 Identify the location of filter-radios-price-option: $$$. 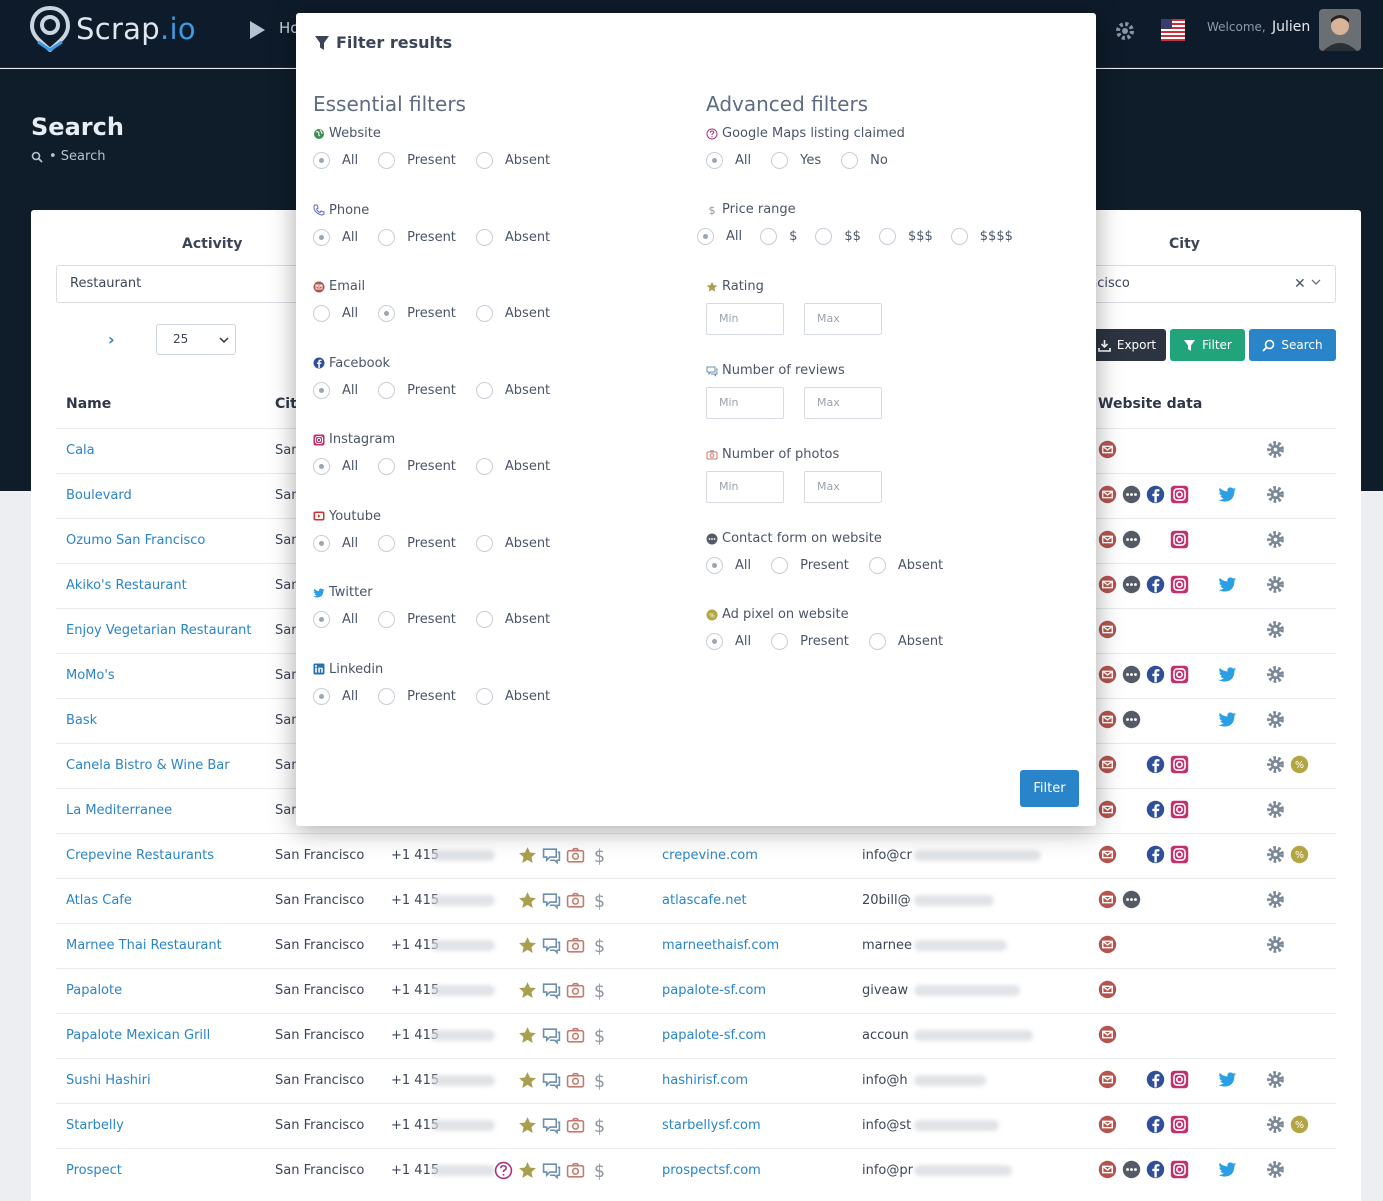
(914, 236).